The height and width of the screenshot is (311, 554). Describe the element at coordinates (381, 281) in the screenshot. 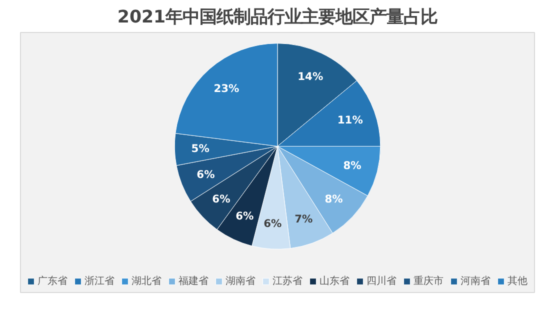

I see `legend-label: 四川省` at that location.